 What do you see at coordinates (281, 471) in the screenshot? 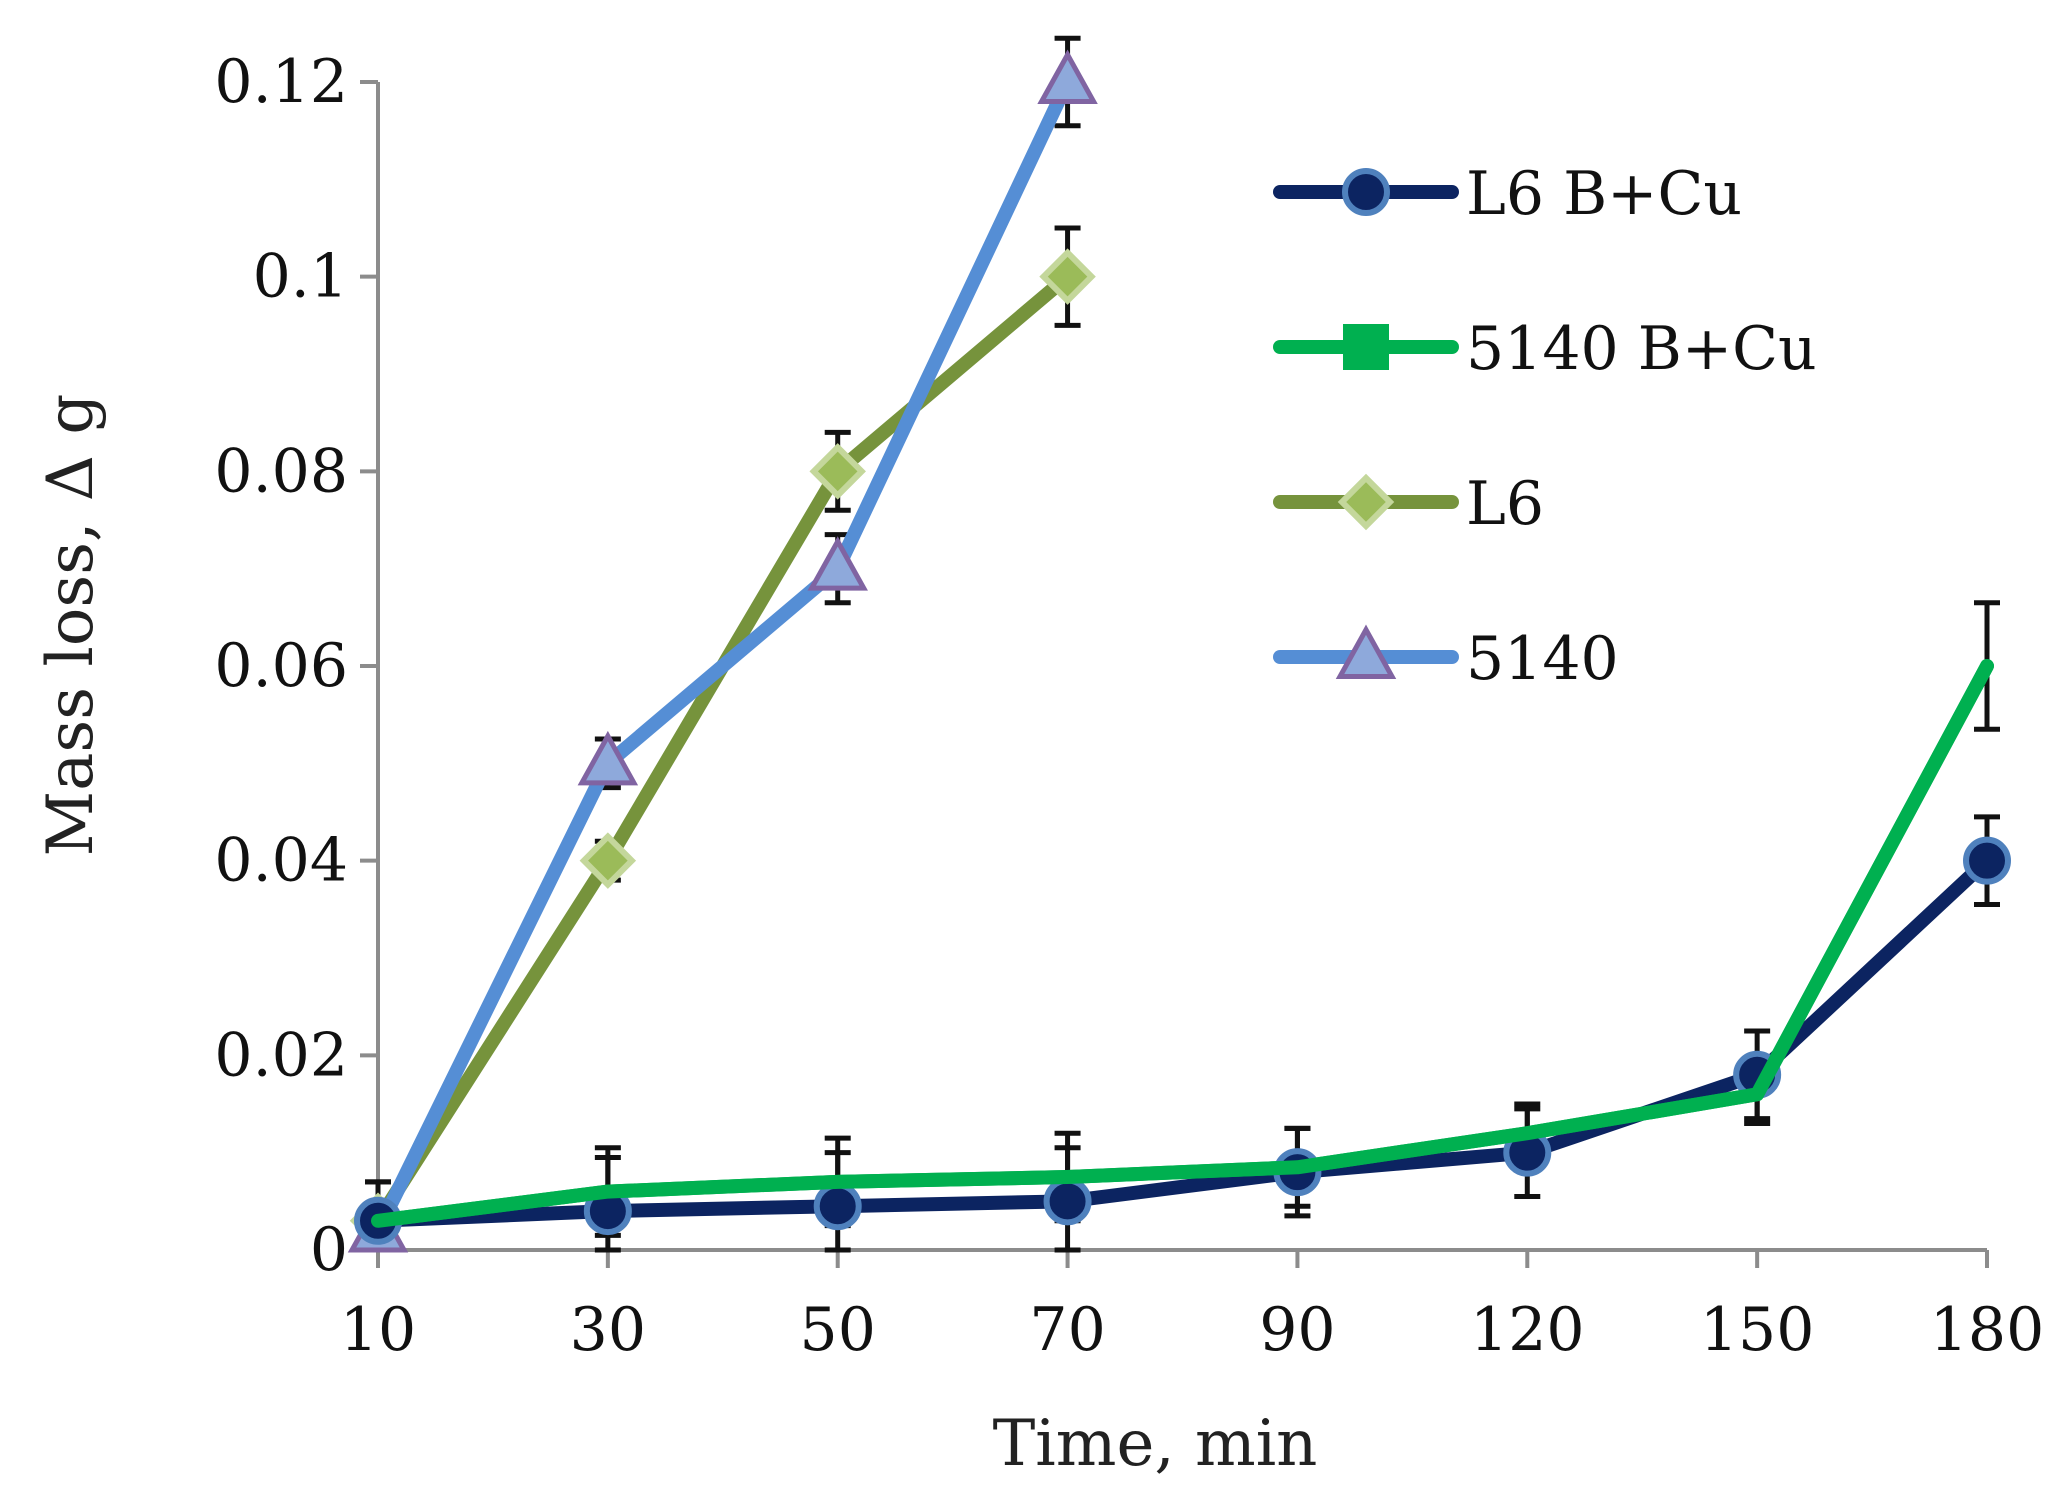
I see `y-tick-label: 0.08` at bounding box center [281, 471].